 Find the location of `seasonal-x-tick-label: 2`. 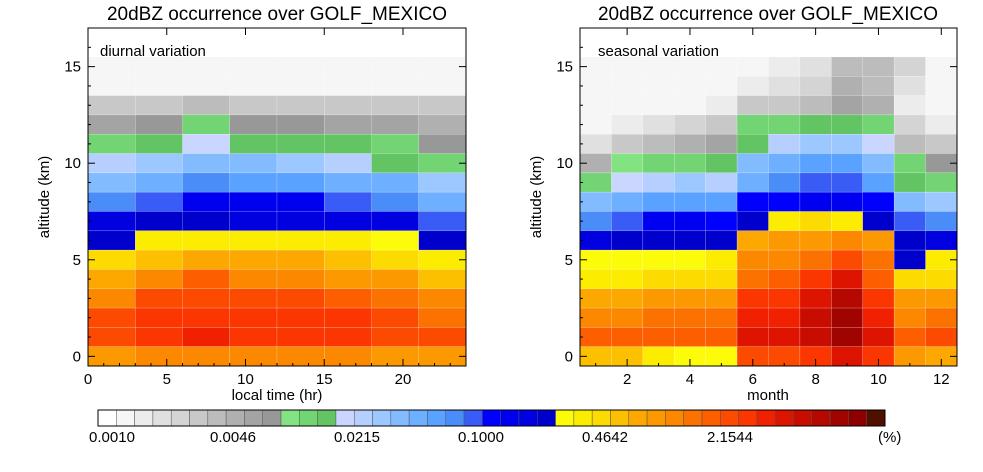

seasonal-x-tick-label: 2 is located at coordinates (627, 379).